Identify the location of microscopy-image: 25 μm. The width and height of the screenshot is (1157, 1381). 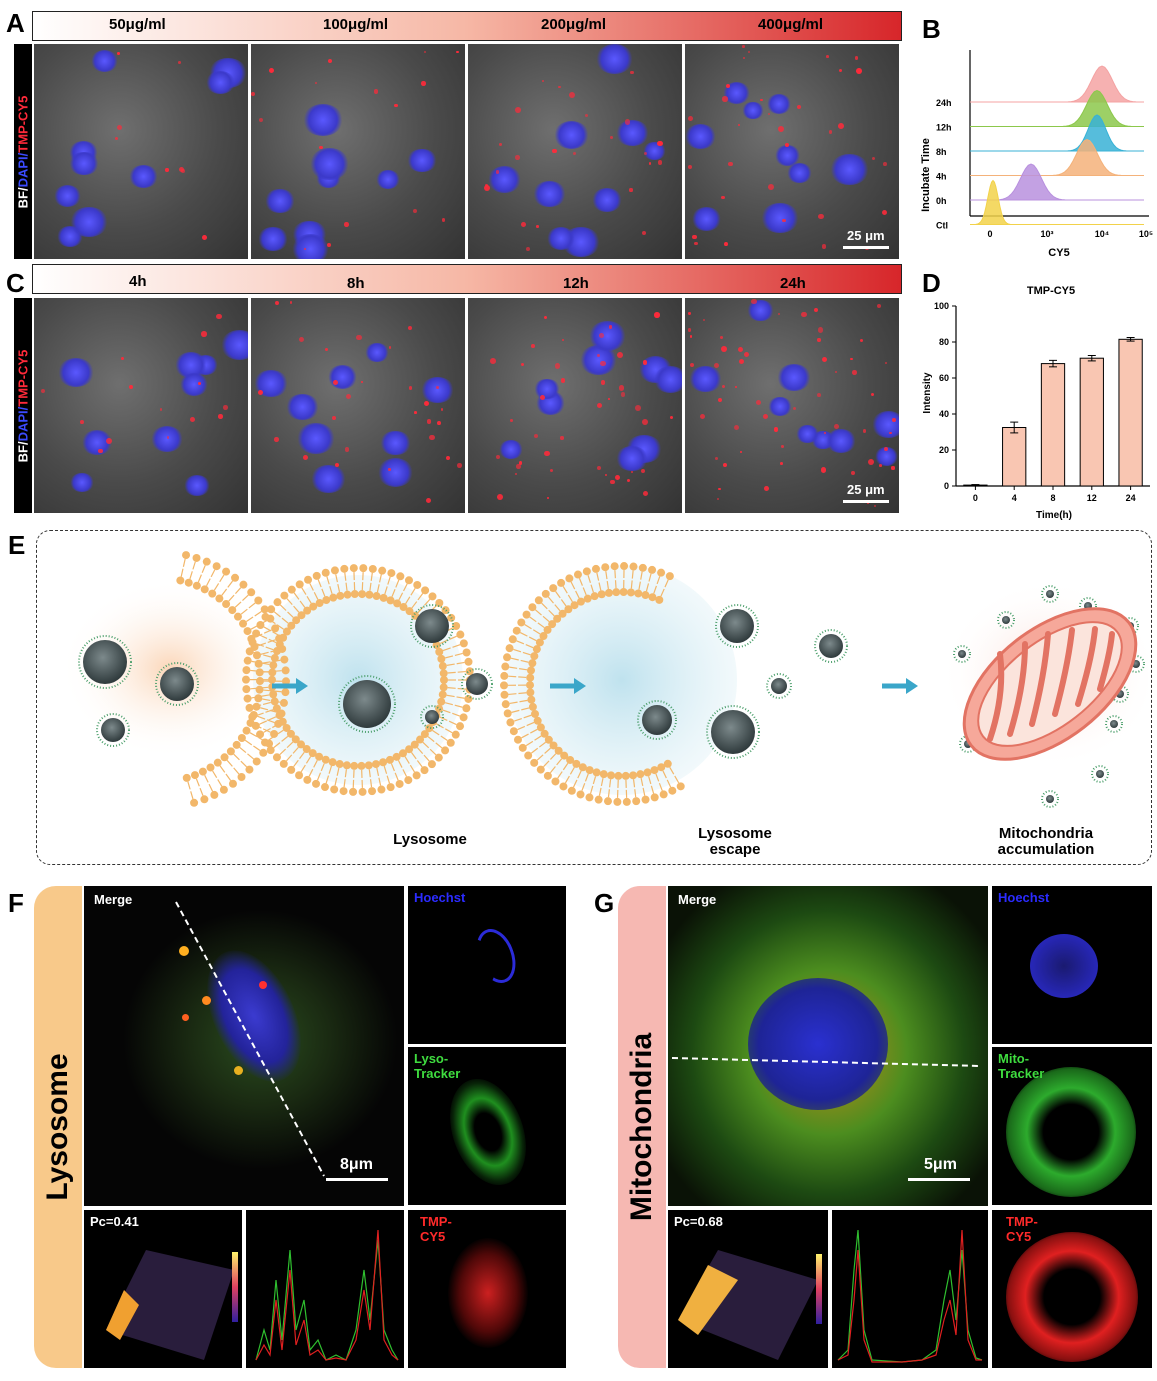
(792, 151).